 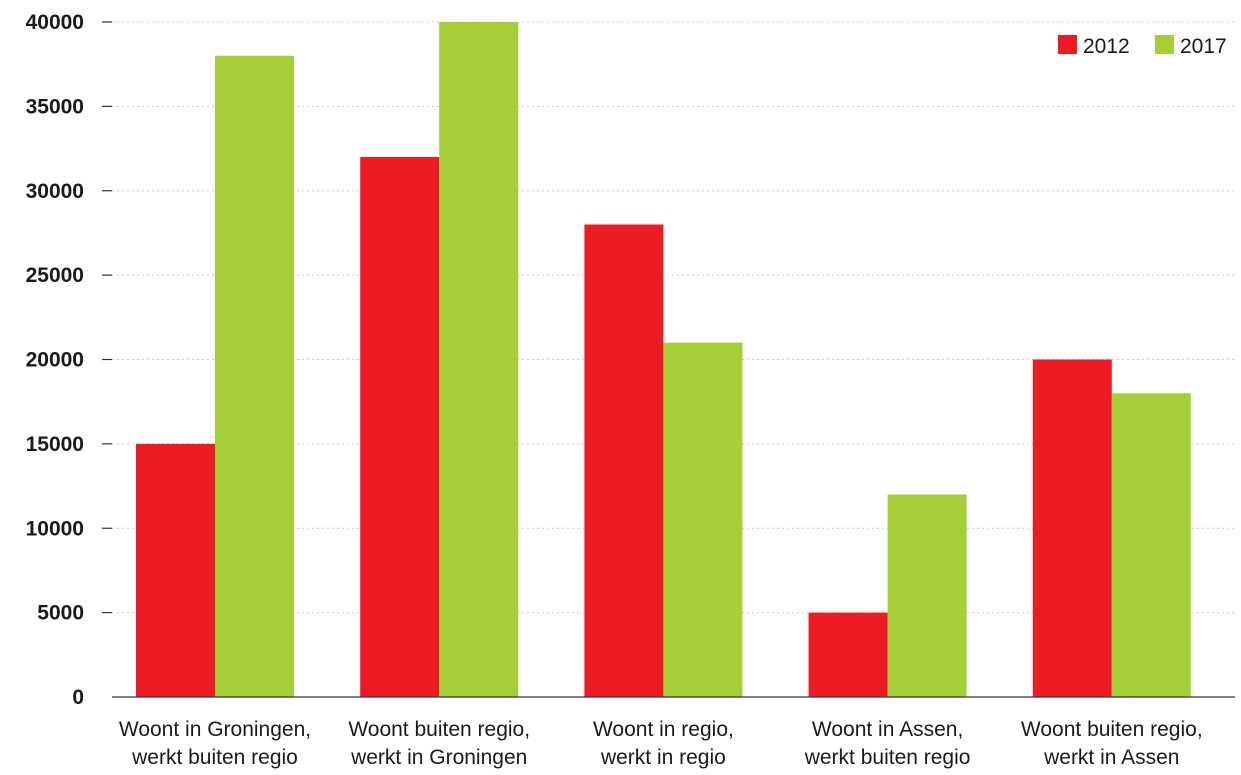 I want to click on x-tick-label: Woont buiten regio, werkt in Assen, so click(x=1112, y=743).